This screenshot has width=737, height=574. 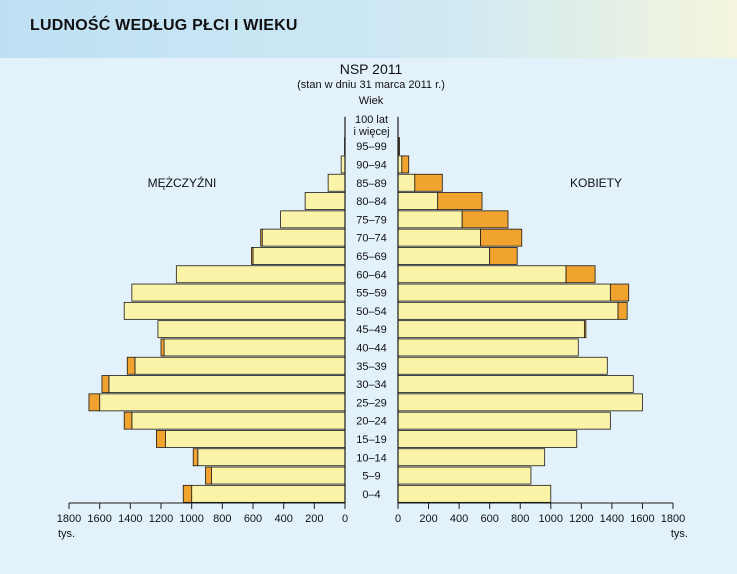 What do you see at coordinates (371, 440) in the screenshot?
I see `age-label-3: 15–19` at bounding box center [371, 440].